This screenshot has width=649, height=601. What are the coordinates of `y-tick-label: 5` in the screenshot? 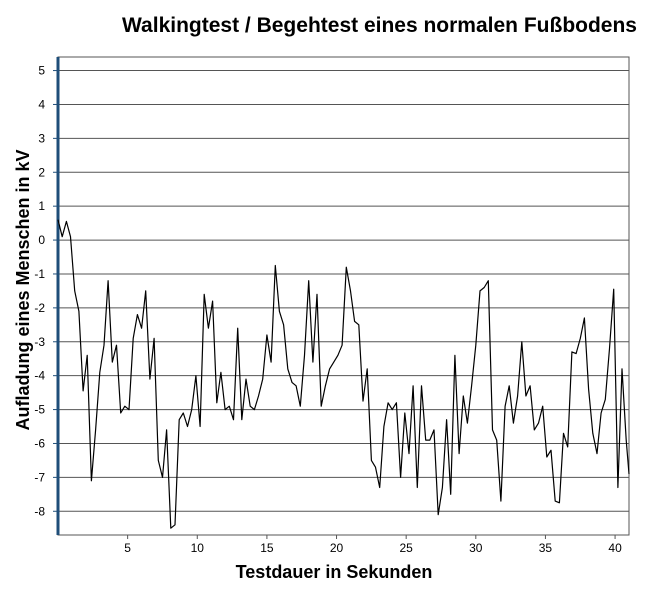 It's located at (41, 71).